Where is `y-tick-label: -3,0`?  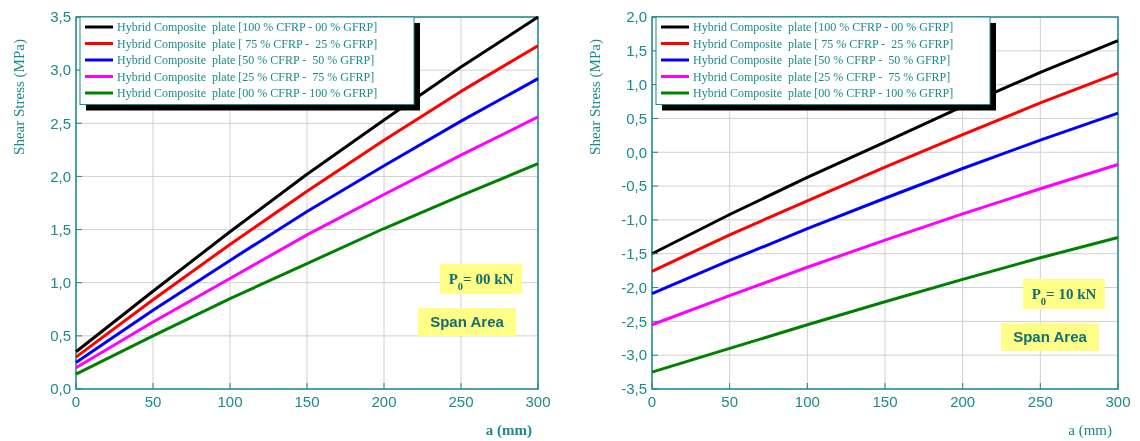 y-tick-label: -3,0 is located at coordinates (634, 355).